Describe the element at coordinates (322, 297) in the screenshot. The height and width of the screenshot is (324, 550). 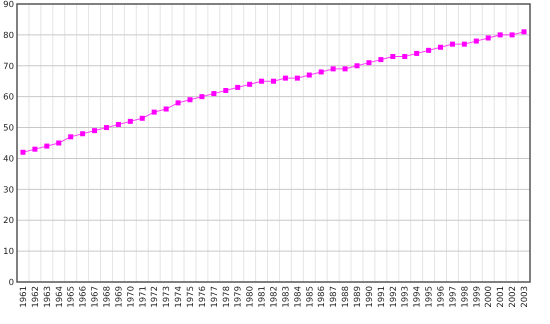
I see `x-tick-label: 1986` at that location.